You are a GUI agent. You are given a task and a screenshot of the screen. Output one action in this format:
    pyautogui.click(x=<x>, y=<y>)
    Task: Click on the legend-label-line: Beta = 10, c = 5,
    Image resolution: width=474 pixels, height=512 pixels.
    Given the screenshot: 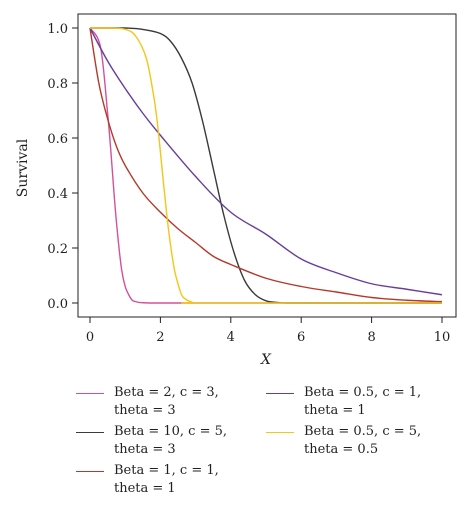 What is the action you would take?
    pyautogui.click(x=171, y=431)
    